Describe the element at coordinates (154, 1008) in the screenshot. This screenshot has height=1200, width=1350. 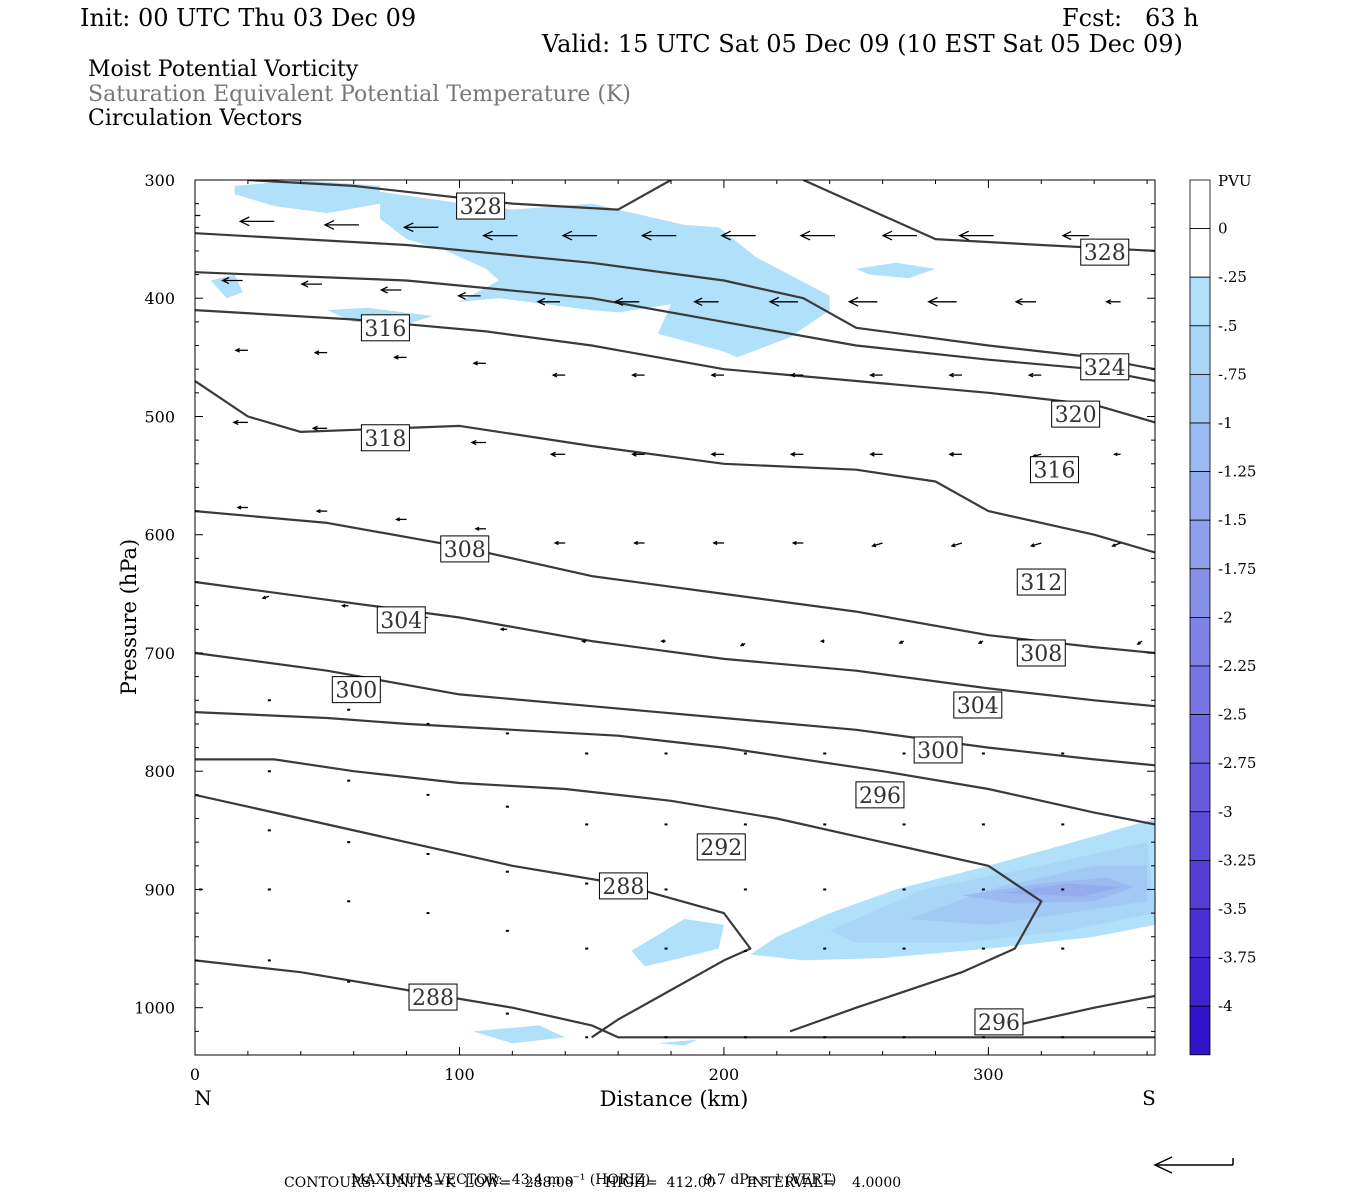
I see `y-tick-label: 1000` at that location.